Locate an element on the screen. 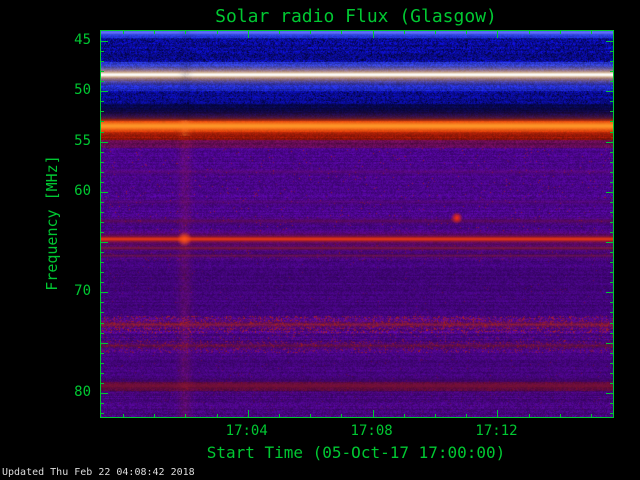 This screenshot has width=640, height=480. y-tick-label: 55 is located at coordinates (82, 140).